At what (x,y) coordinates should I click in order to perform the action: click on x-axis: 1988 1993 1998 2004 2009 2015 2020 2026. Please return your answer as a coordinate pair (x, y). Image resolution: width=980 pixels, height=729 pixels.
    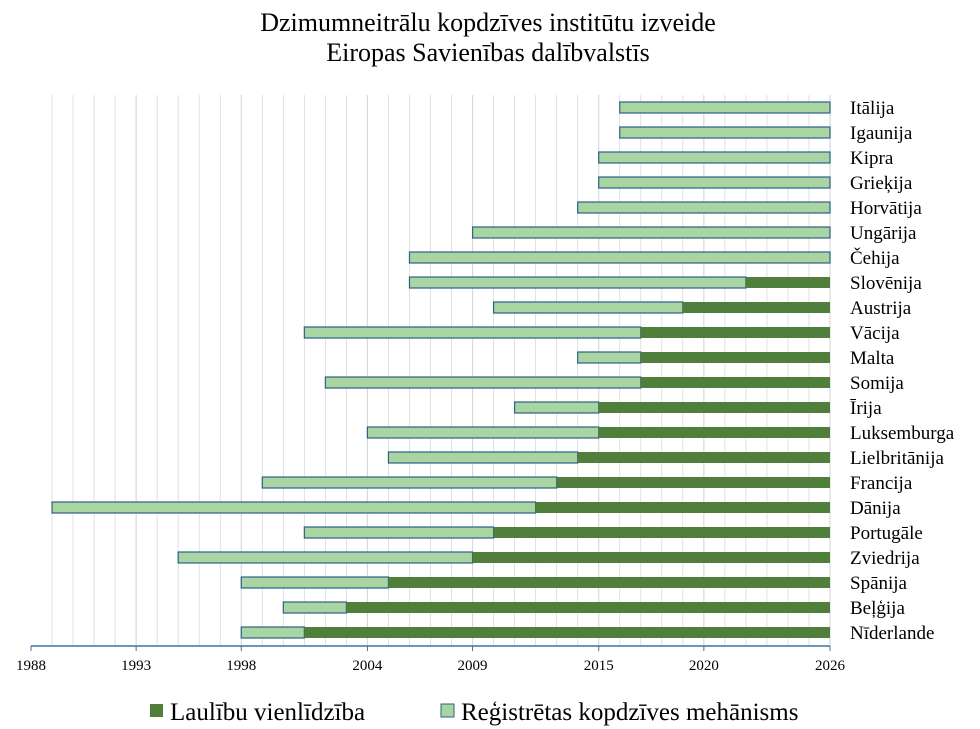
    Looking at the image, I should click on (431, 659).